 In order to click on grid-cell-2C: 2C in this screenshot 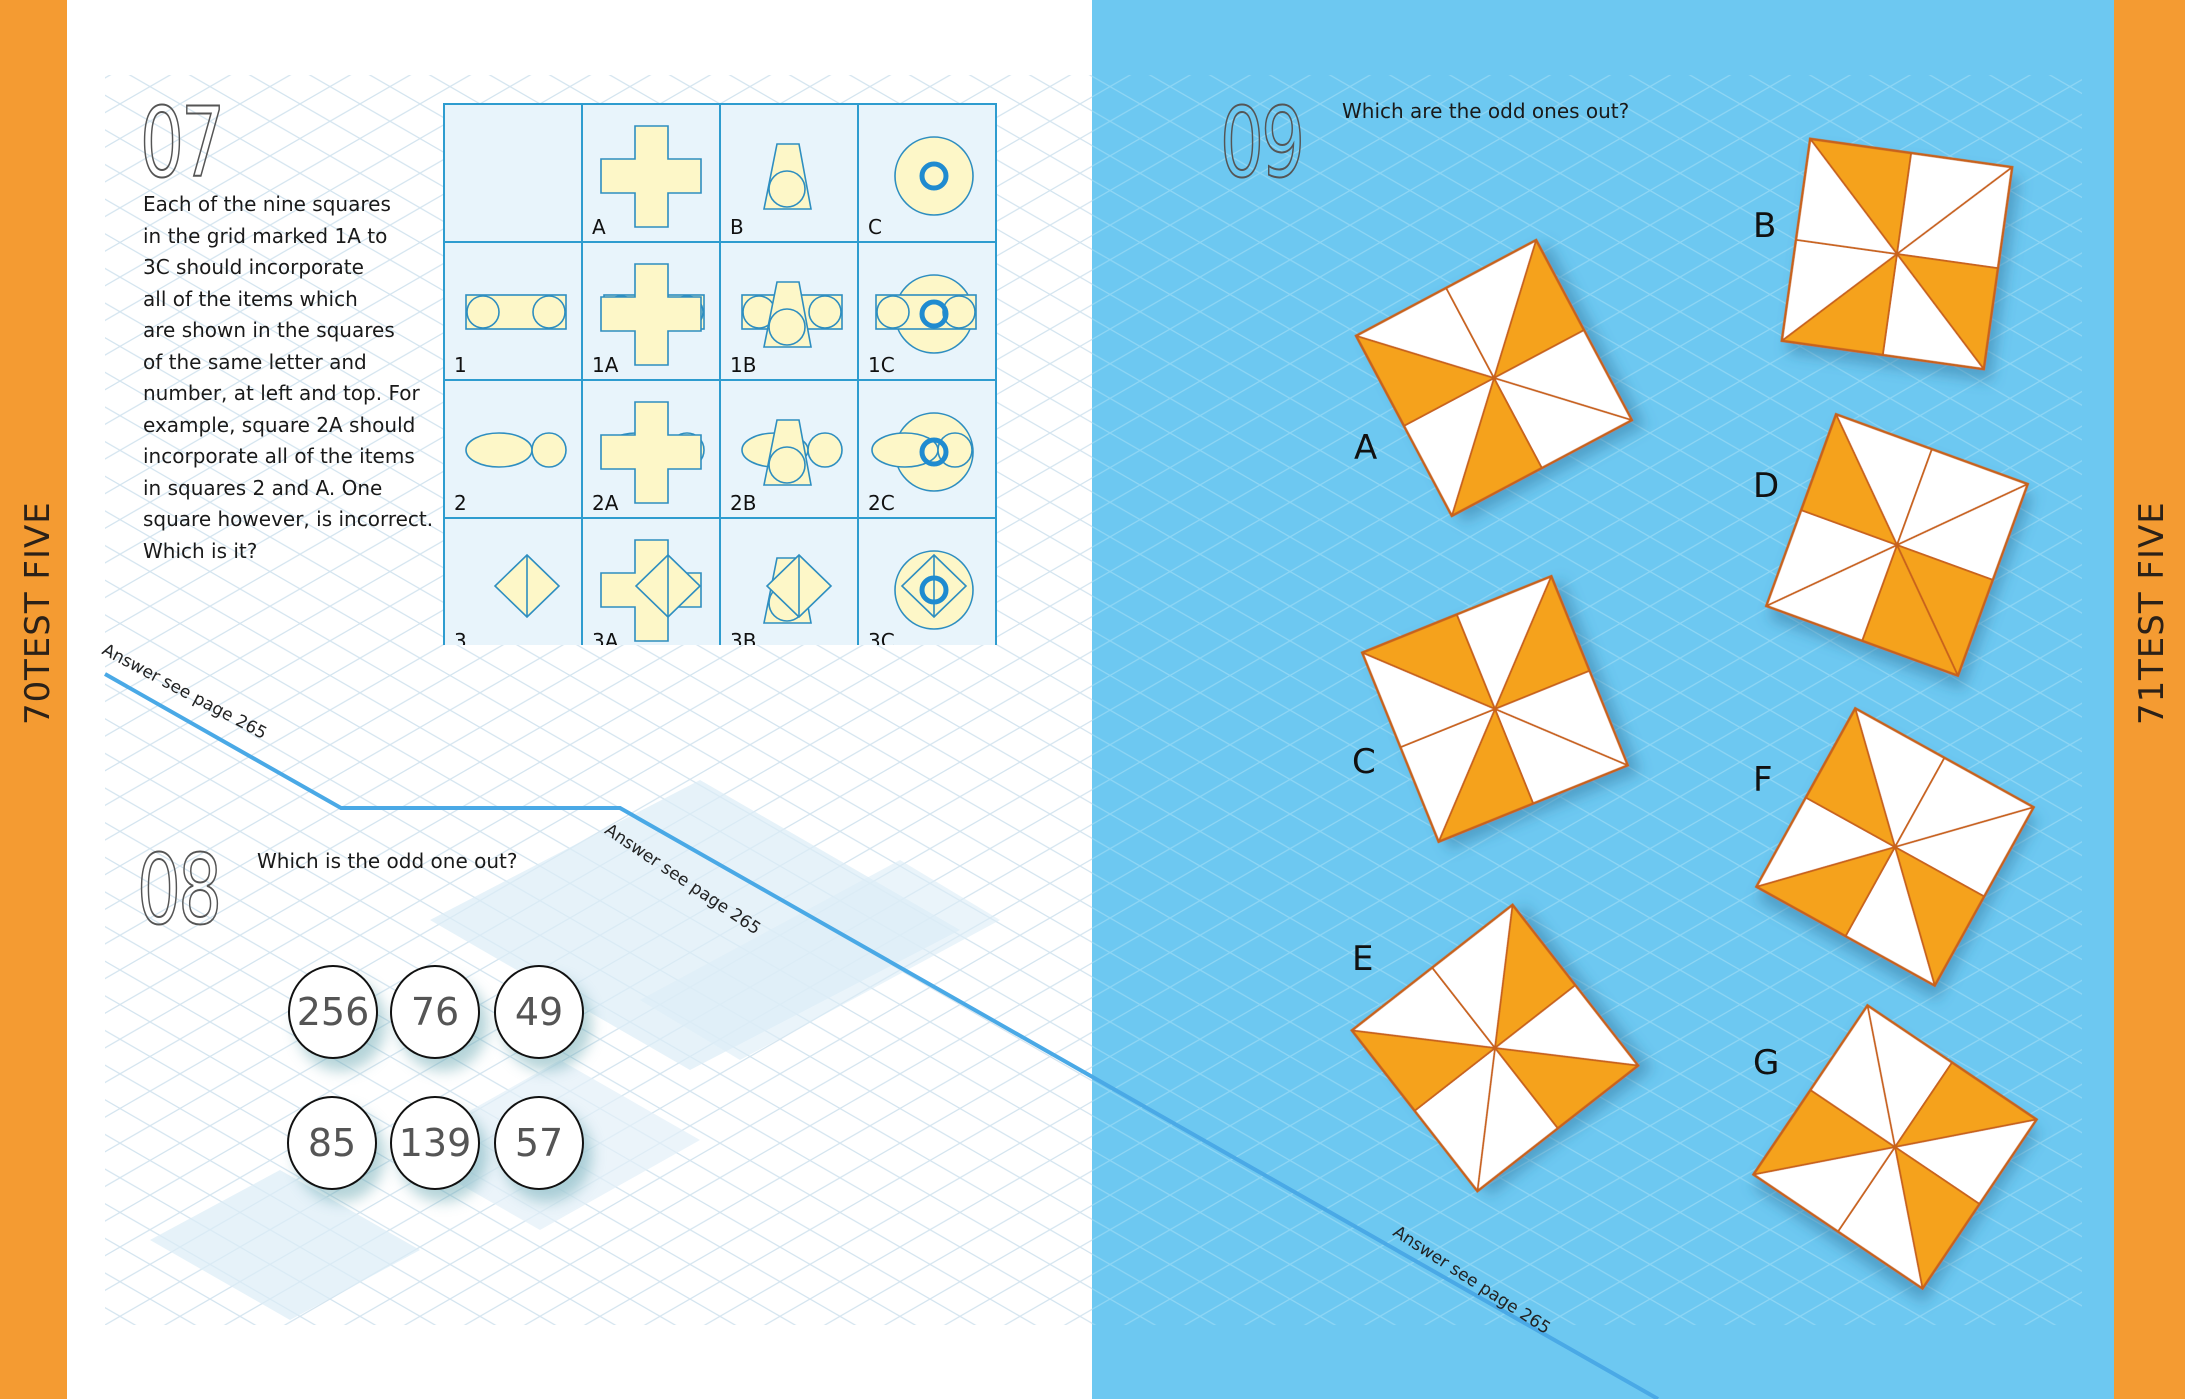, I will do `click(927, 449)`.